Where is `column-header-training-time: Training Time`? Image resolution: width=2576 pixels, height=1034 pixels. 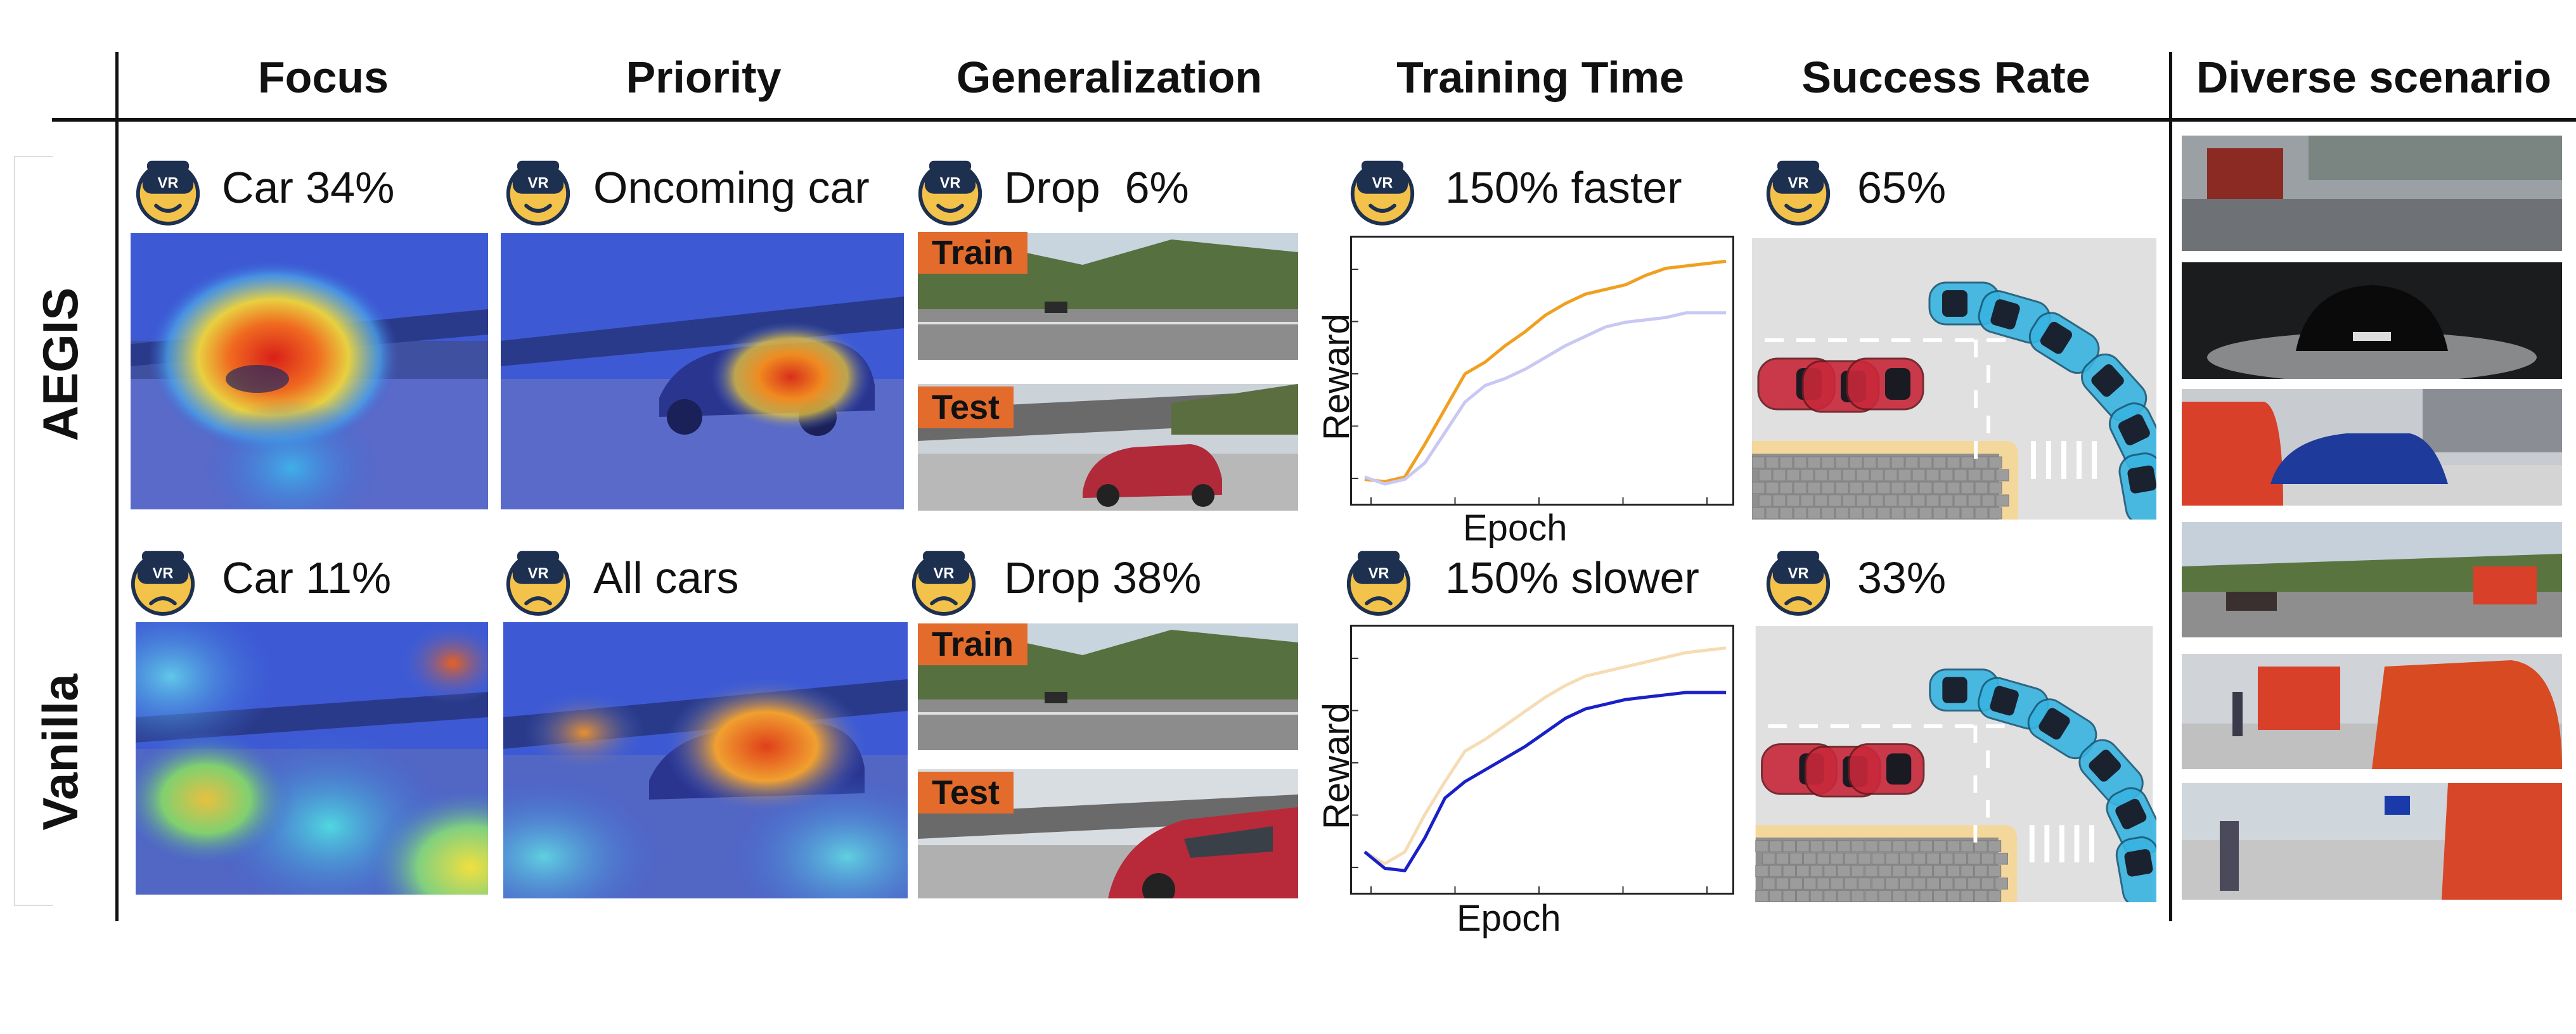 column-header-training-time: Training Time is located at coordinates (1540, 77).